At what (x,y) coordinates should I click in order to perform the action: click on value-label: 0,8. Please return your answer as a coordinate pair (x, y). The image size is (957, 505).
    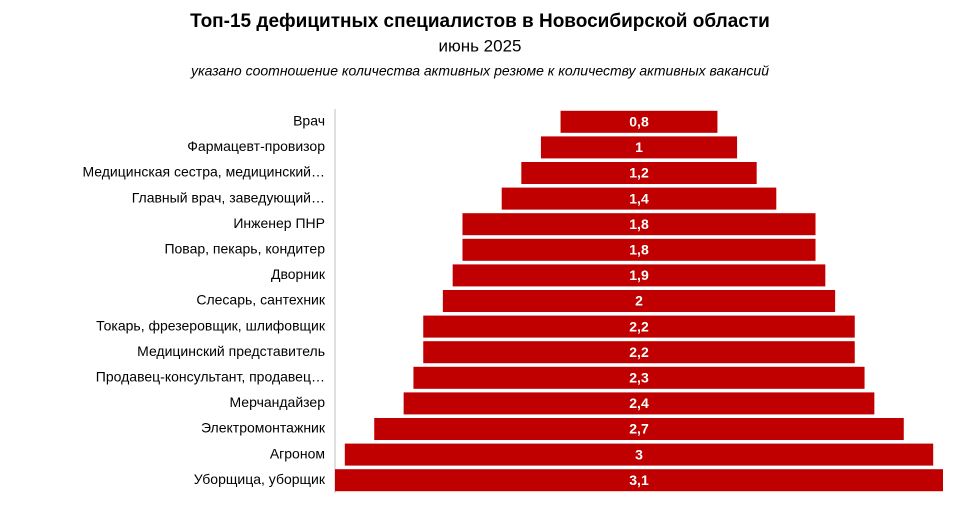
    Looking at the image, I should click on (639, 122).